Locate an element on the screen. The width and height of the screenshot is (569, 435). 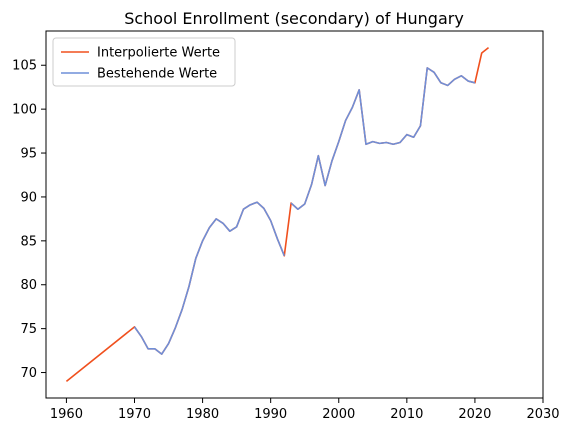
y-tick-label: 105 is located at coordinates (24, 66).